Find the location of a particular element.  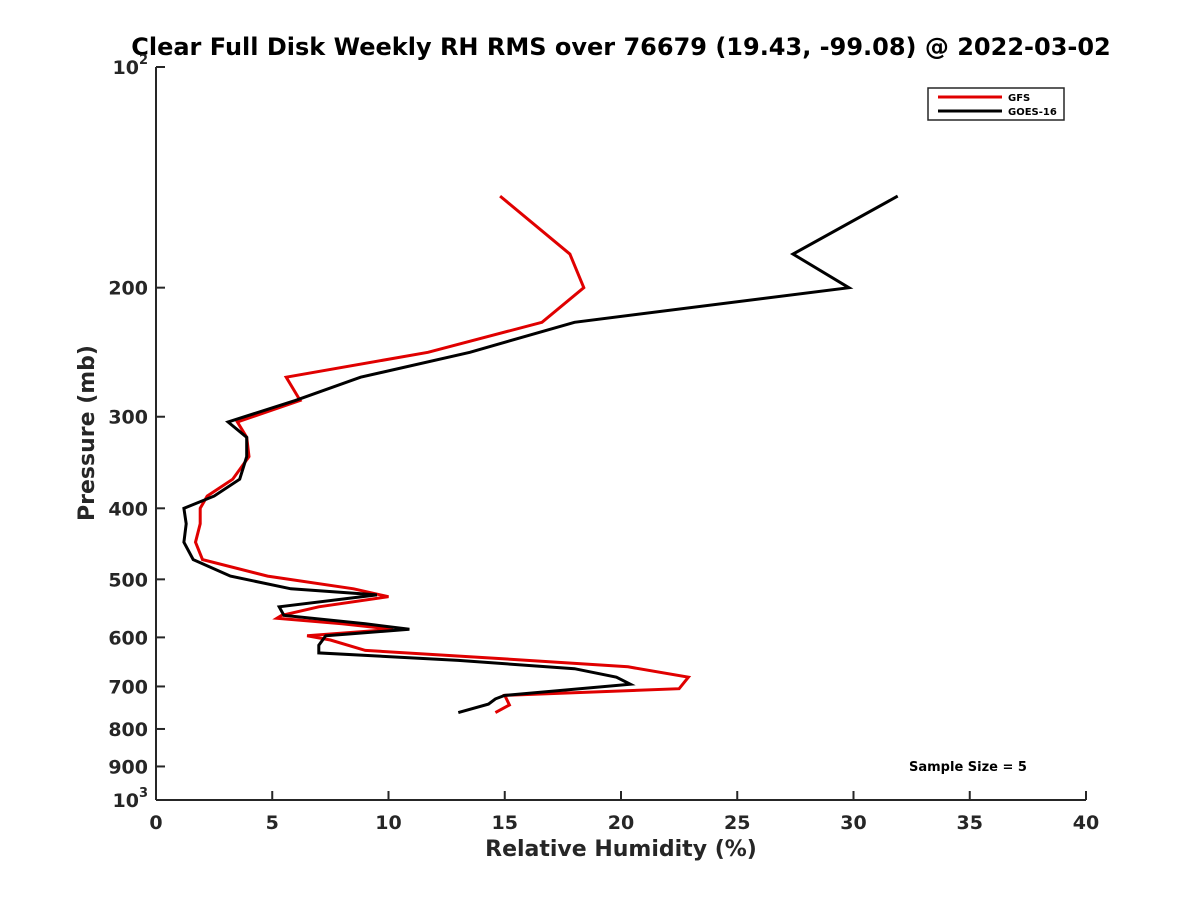

y-tick-label: 300 is located at coordinates (128, 418).